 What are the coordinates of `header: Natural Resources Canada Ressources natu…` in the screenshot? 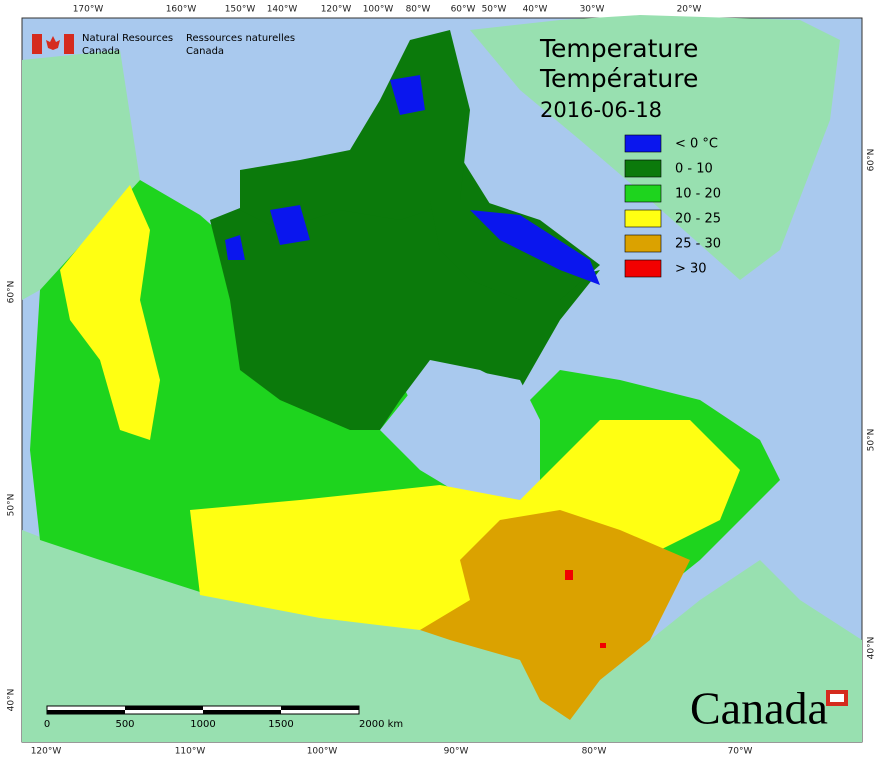 It's located at (163, 45).